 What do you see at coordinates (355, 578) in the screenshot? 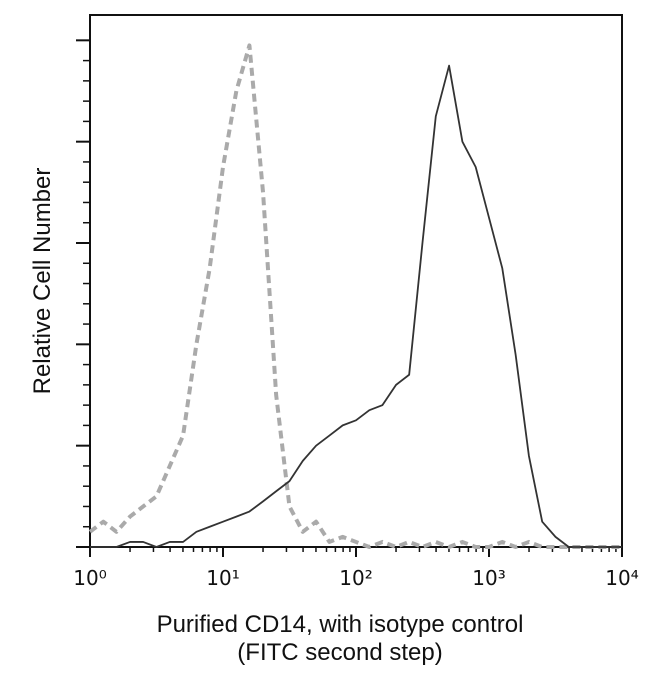
I see `x-tick-label: 10²` at bounding box center [355, 578].